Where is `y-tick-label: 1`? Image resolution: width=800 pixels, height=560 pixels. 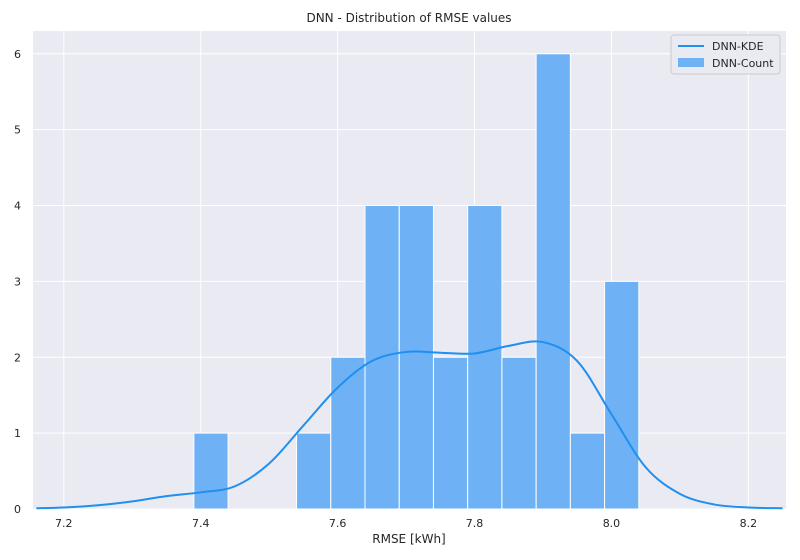
y-tick-label: 1 is located at coordinates (17, 433).